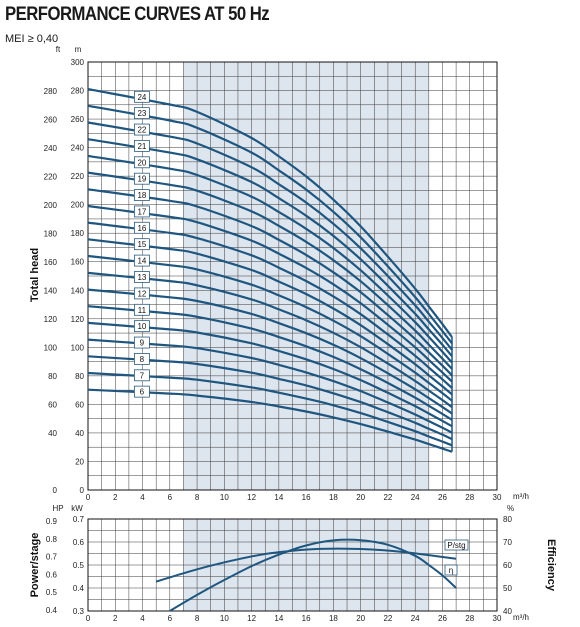  I want to click on y-tick-label-m: 40, so click(79, 433).